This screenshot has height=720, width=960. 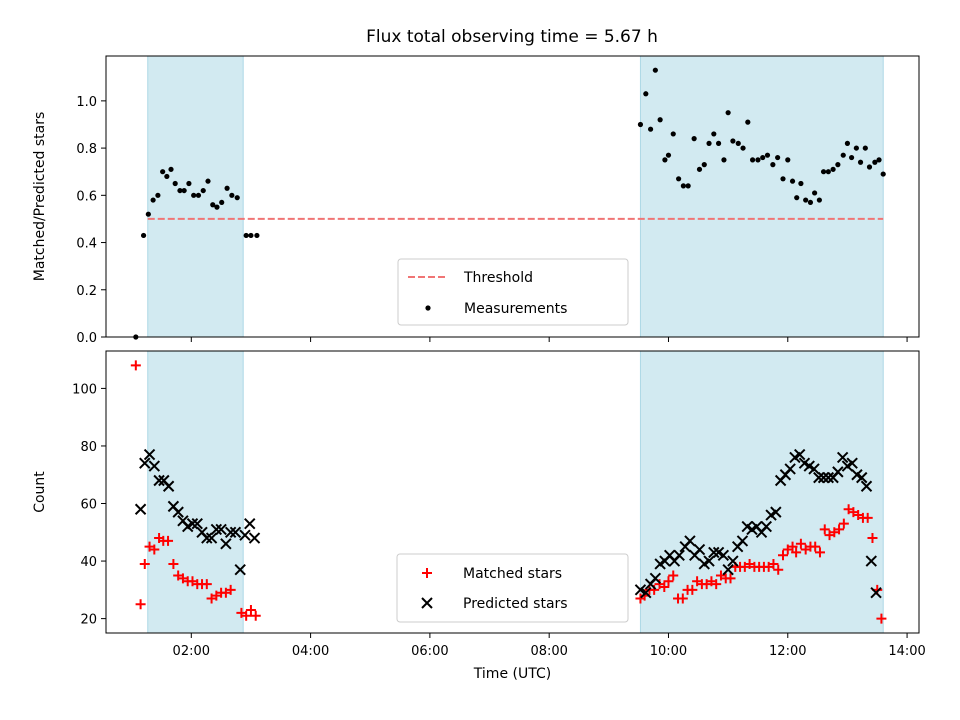 What do you see at coordinates (512, 37) in the screenshot?
I see `chart-title: Flux total observing time = 5.67 h` at bounding box center [512, 37].